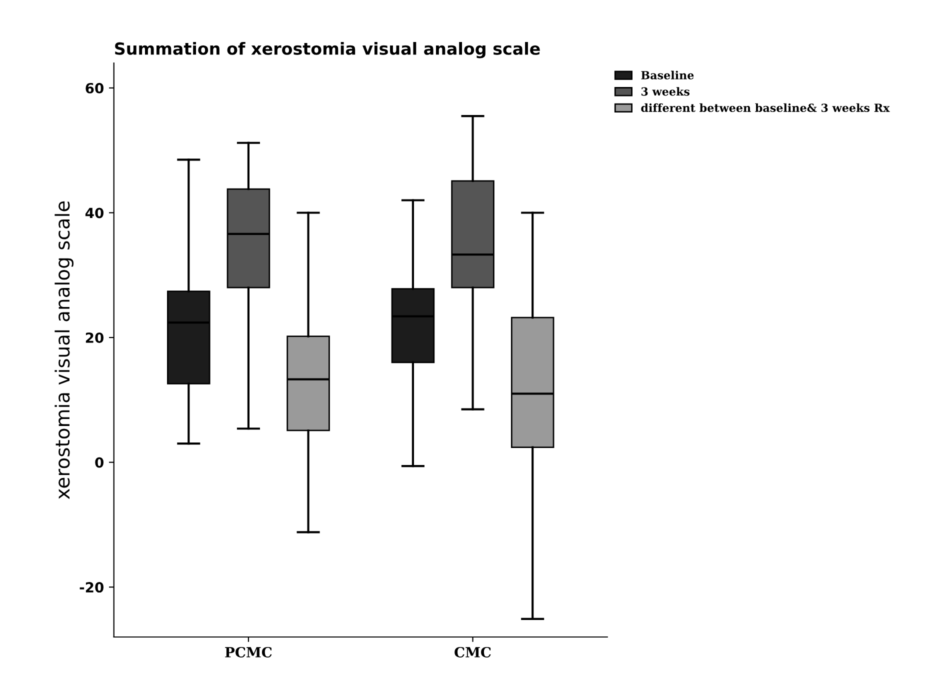  What do you see at coordinates (94, 213) in the screenshot?
I see `y-tick-label: 40` at bounding box center [94, 213].